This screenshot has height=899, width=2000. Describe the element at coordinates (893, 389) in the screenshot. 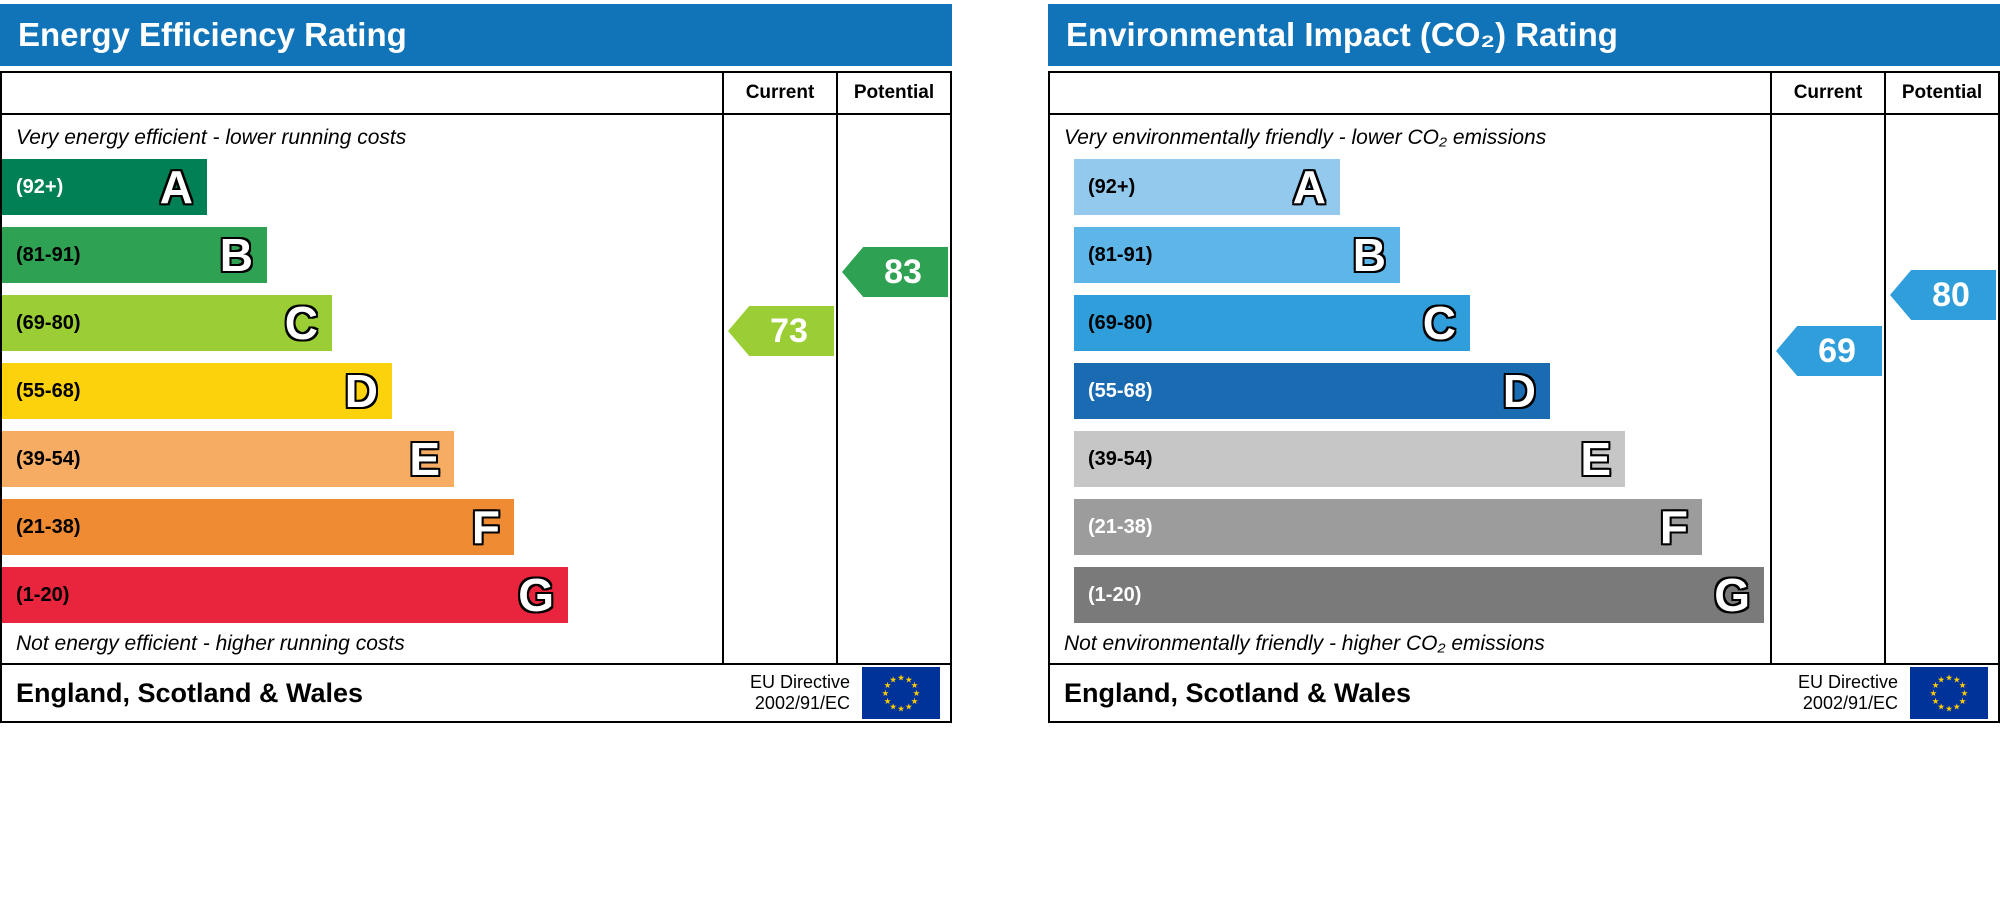

I see `potential-column: 83` at that location.